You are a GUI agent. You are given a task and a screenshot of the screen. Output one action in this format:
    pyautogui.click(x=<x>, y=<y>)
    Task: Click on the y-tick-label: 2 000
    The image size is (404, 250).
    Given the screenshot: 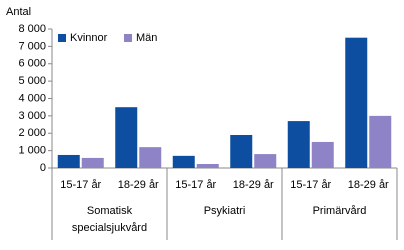 What is the action you would take?
    pyautogui.click(x=32, y=133)
    